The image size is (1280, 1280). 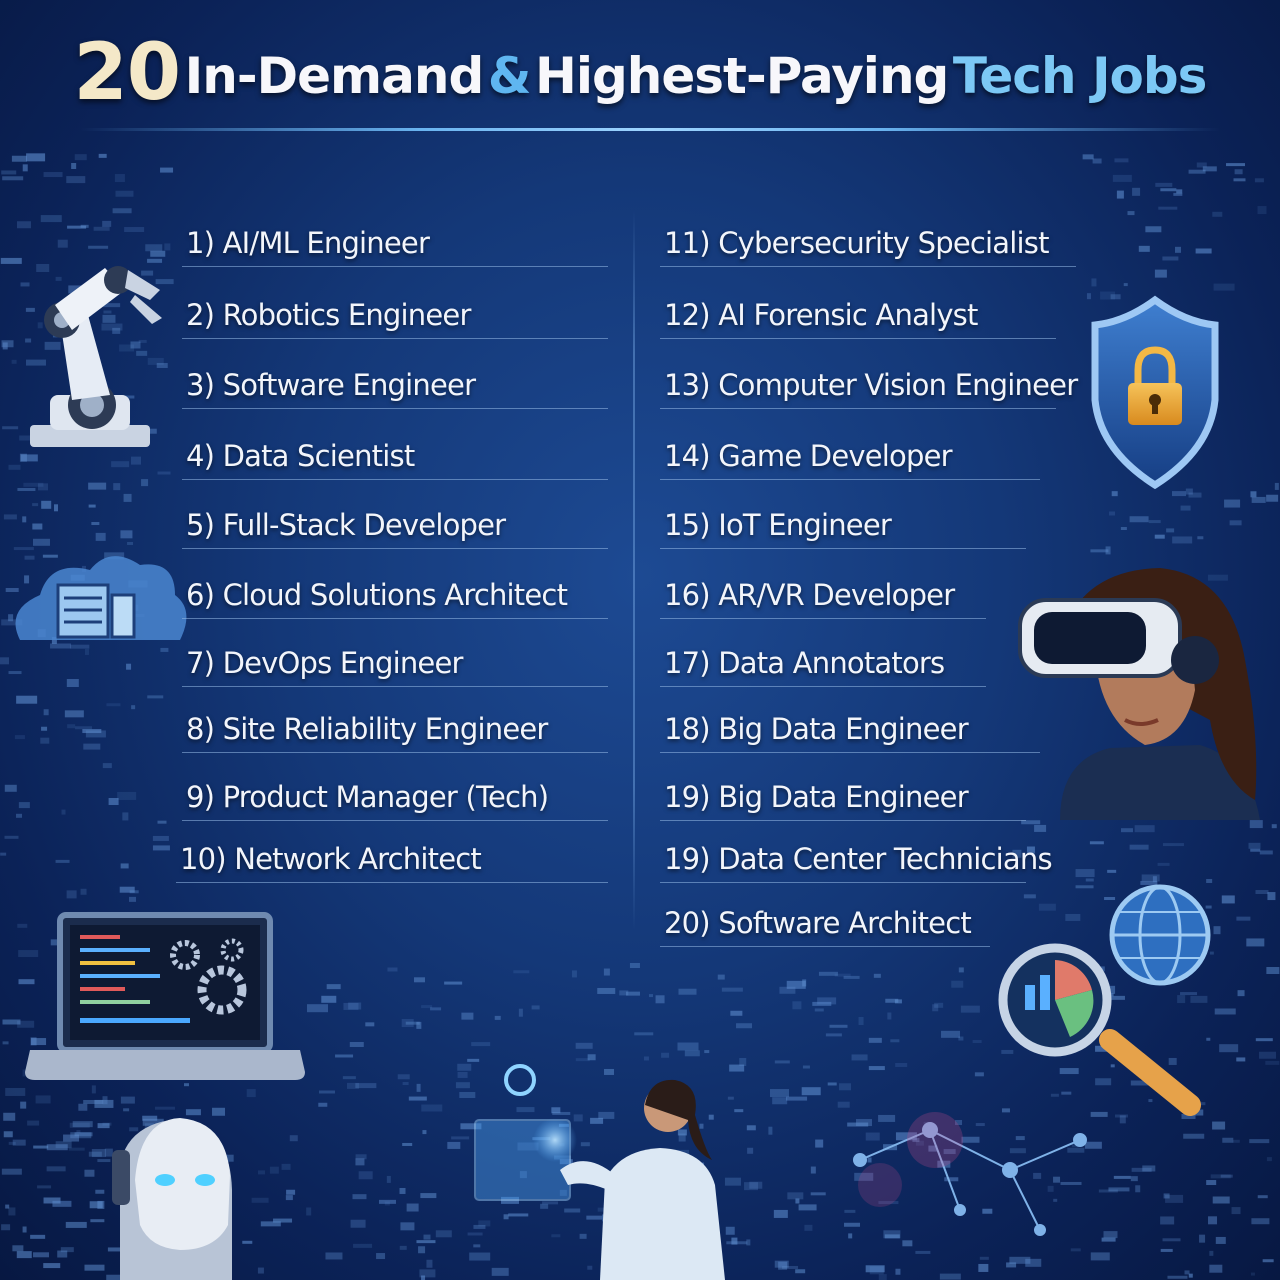 What do you see at coordinates (856, 243) in the screenshot?
I see `job-title: 11) Cybersecurity Specialist` at bounding box center [856, 243].